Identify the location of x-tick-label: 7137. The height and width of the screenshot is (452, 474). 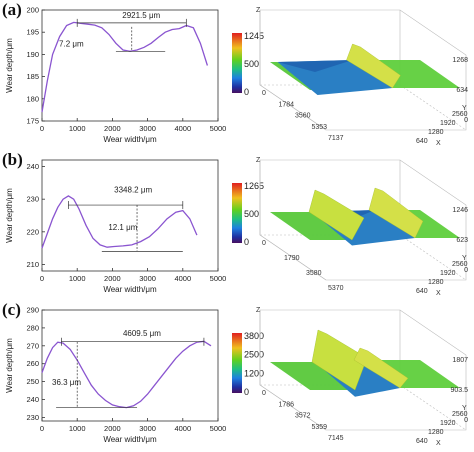
(336, 138).